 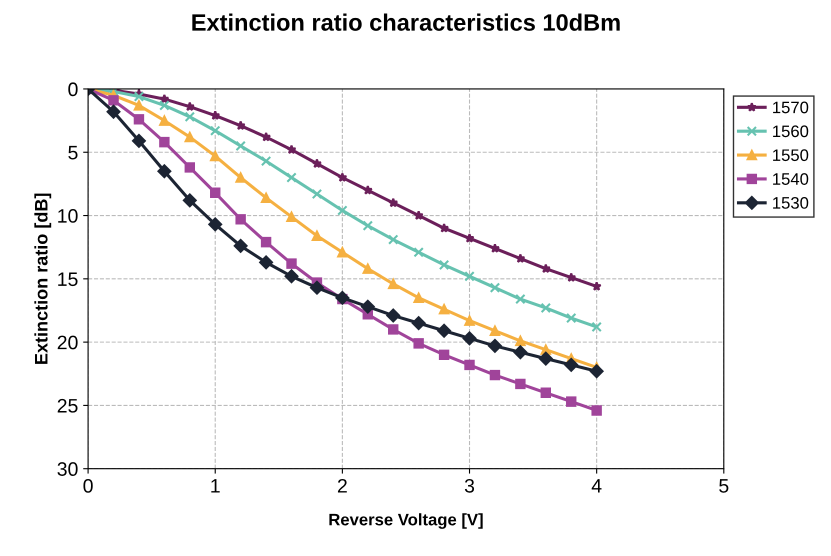 I want to click on y-tick-label: 5, so click(x=73, y=153).